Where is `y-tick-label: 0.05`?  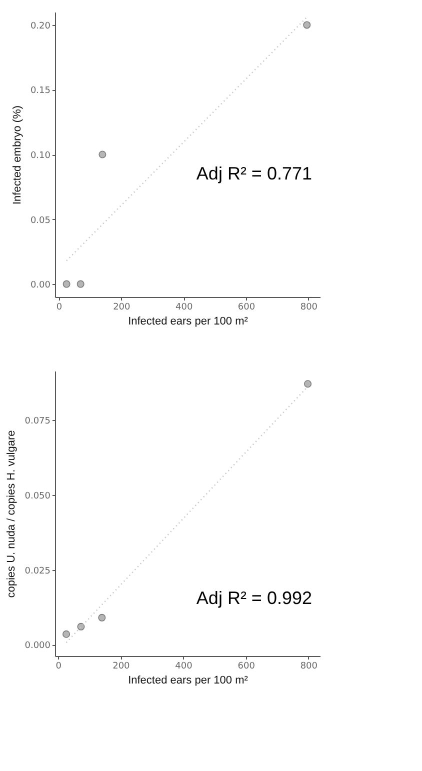
y-tick-label: 0.05 is located at coordinates (40, 221).